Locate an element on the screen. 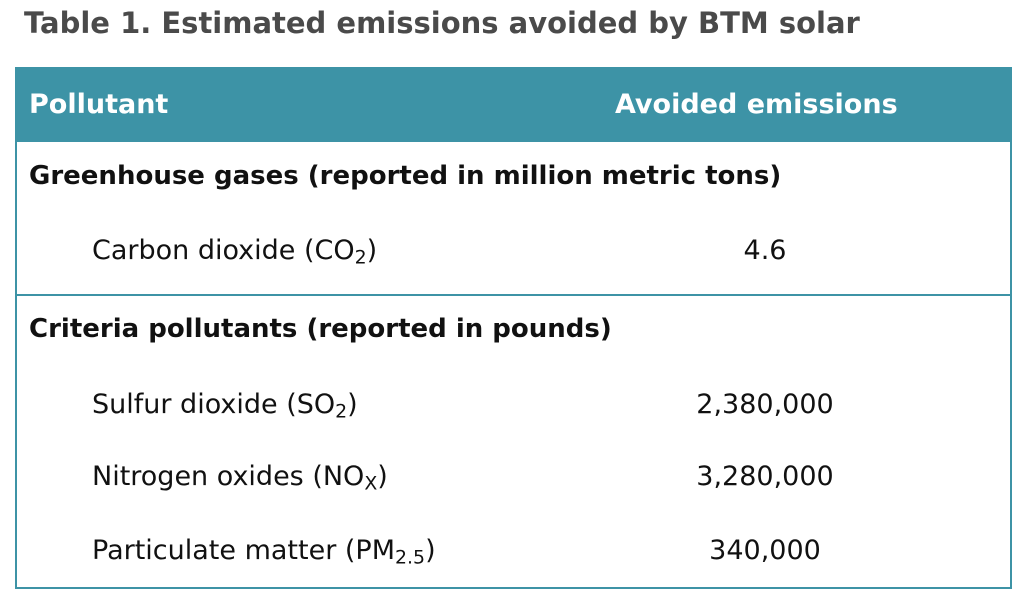 This screenshot has width=1024, height=606. header-pollutant: Pollutant is located at coordinates (99, 104).